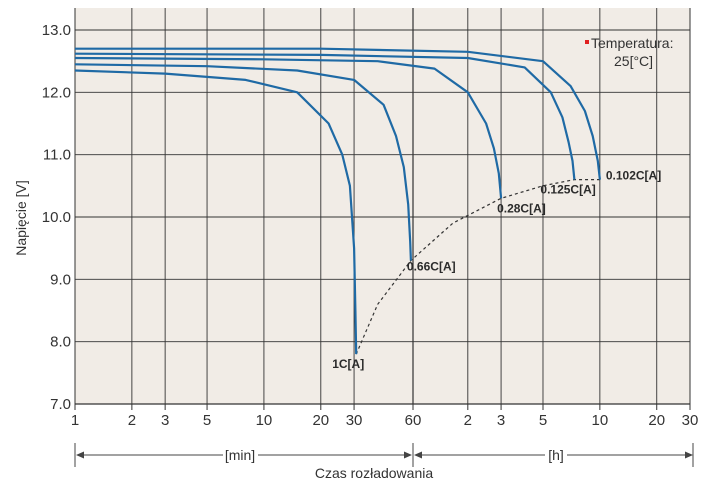 The height and width of the screenshot is (484, 704). I want to click on series-label: 0.125C[A], so click(567, 190).